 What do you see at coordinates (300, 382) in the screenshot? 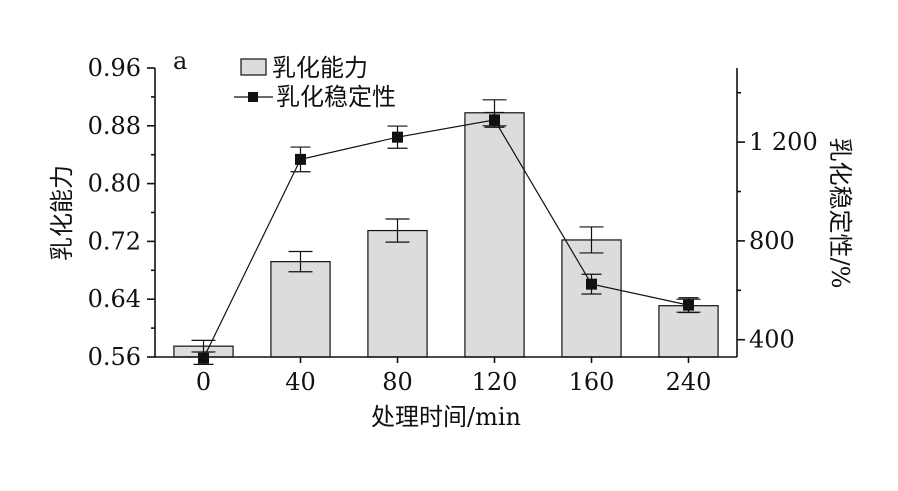
I see `x-tick-label: 40` at bounding box center [300, 382].